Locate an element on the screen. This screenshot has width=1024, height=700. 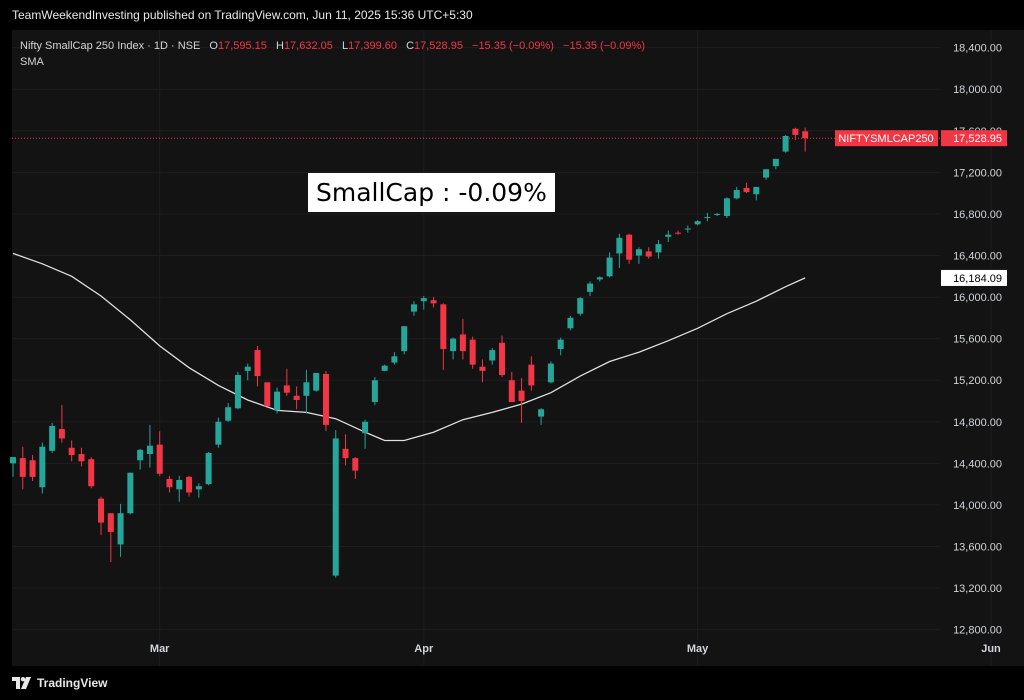
y-tick-label: 16,800.00 is located at coordinates (977, 215).